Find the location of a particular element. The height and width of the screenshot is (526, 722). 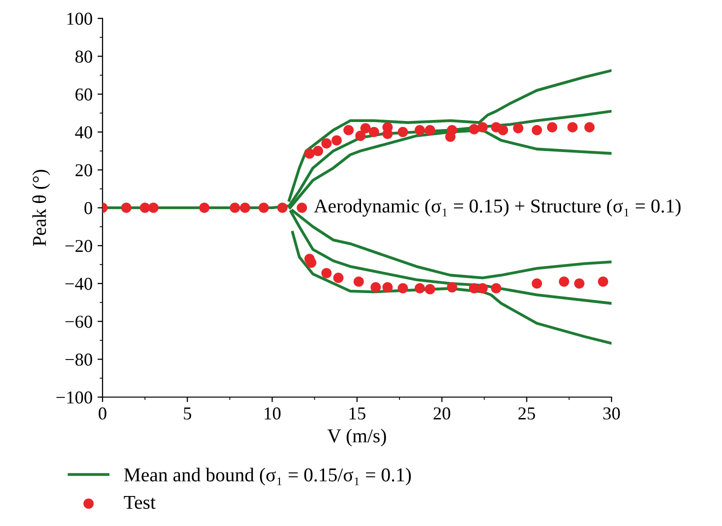

legend-label: Test is located at coordinates (140, 502).